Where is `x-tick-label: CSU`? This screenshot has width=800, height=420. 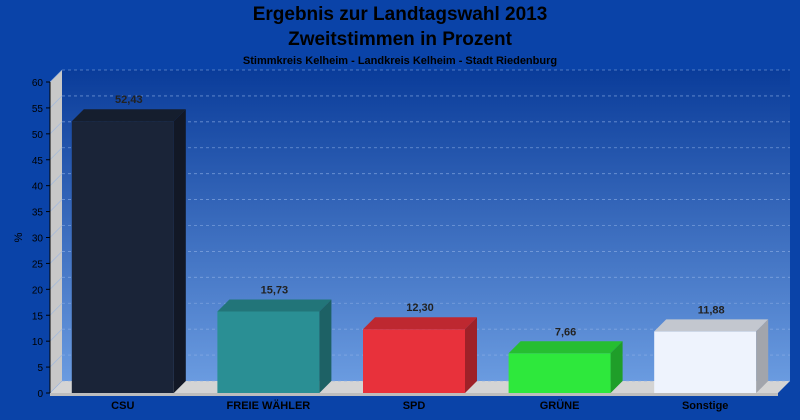
x-tick-label: CSU is located at coordinates (122, 406).